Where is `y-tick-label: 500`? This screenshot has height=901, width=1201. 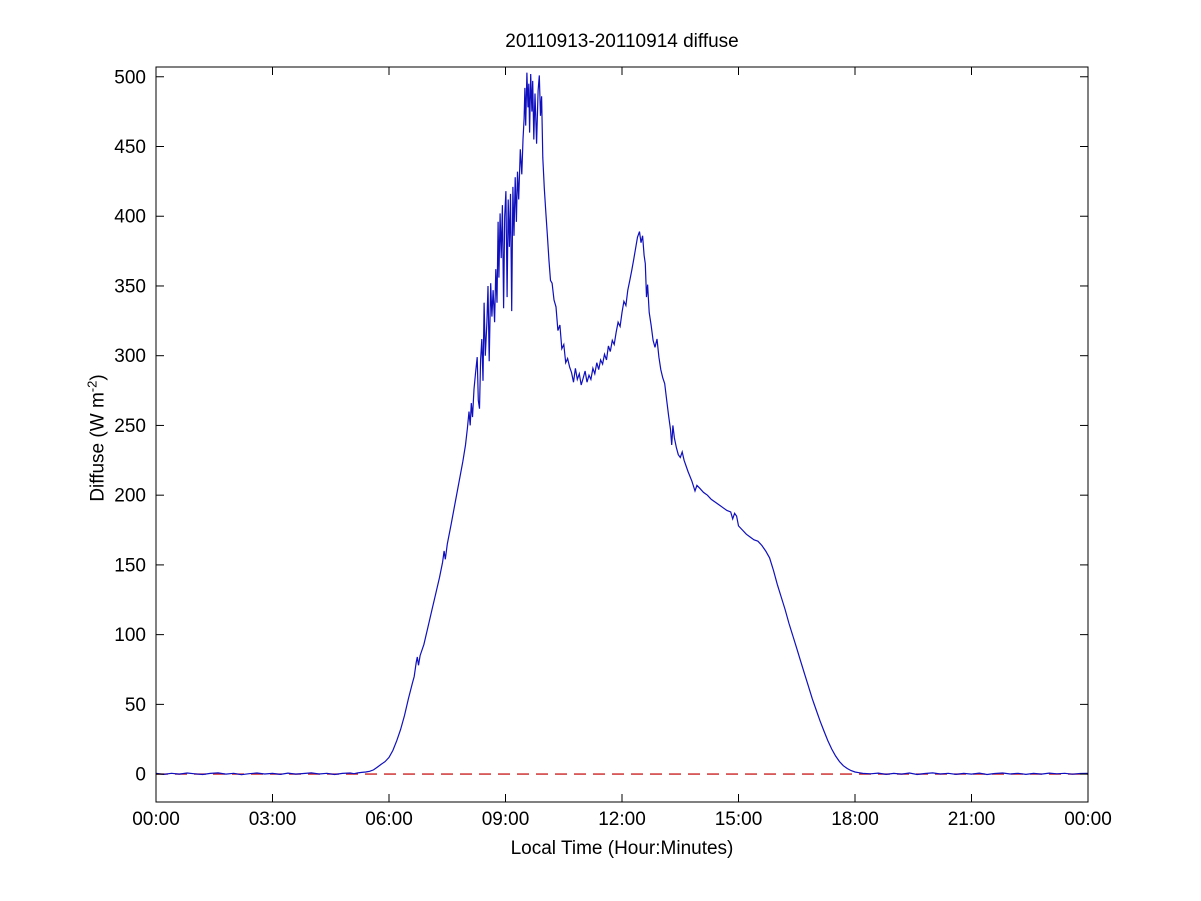 y-tick-label: 500 is located at coordinates (130, 77).